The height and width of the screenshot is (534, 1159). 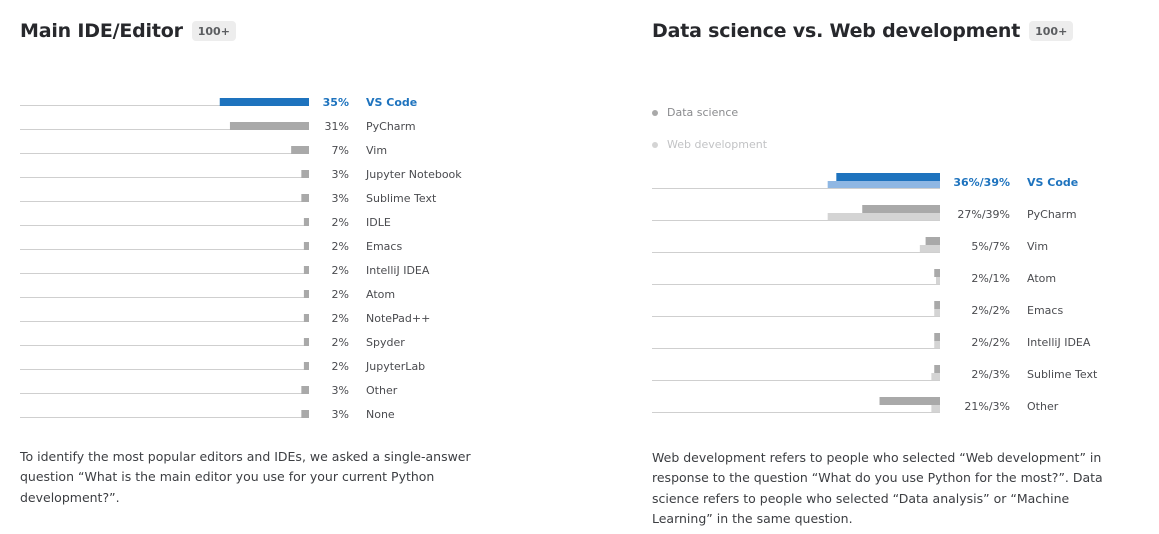 I want to click on bar-row-sublime-text: 3% Sublime Text, so click(x=228, y=198).